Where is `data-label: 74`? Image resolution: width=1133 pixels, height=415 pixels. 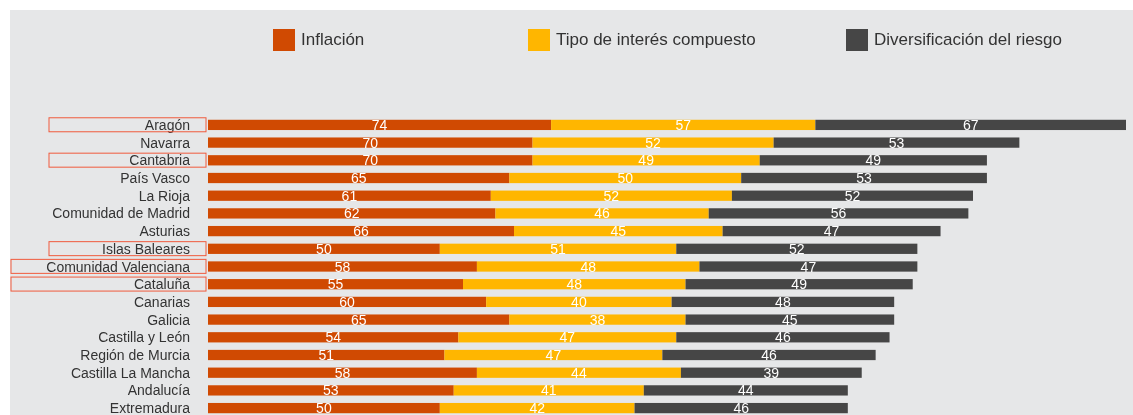
data-label: 74 is located at coordinates (379, 124).